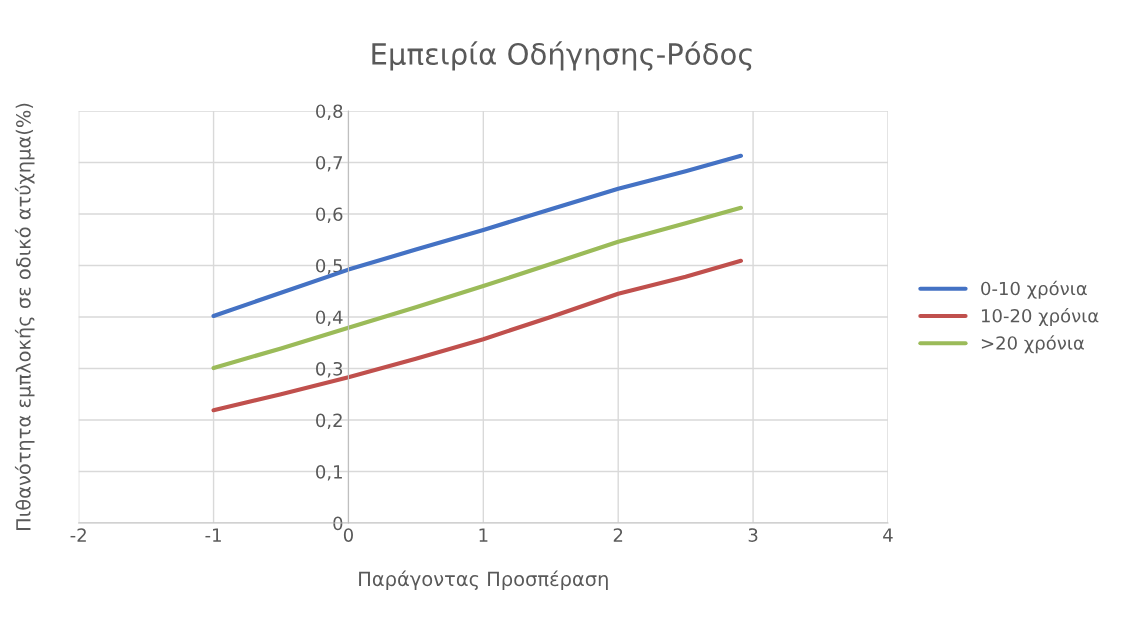  I want to click on x-tick-label: 1, so click(483, 535).